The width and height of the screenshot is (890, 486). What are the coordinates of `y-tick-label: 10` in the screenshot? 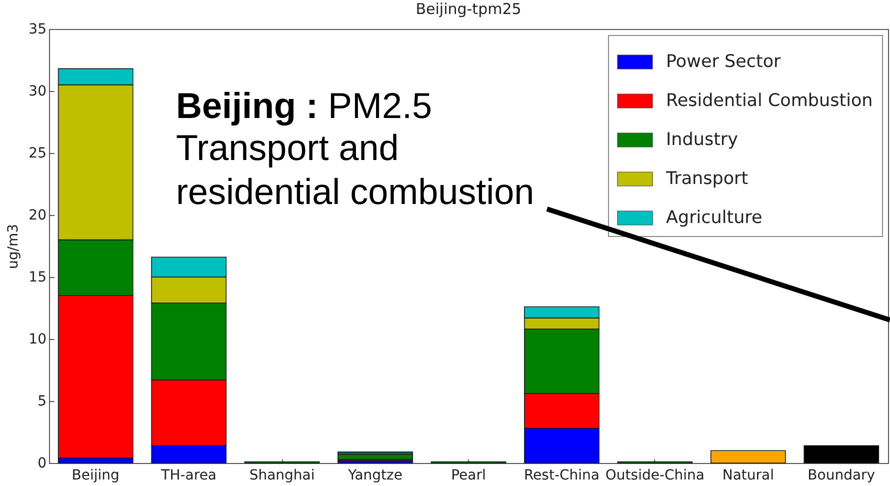 It's located at (37, 340).